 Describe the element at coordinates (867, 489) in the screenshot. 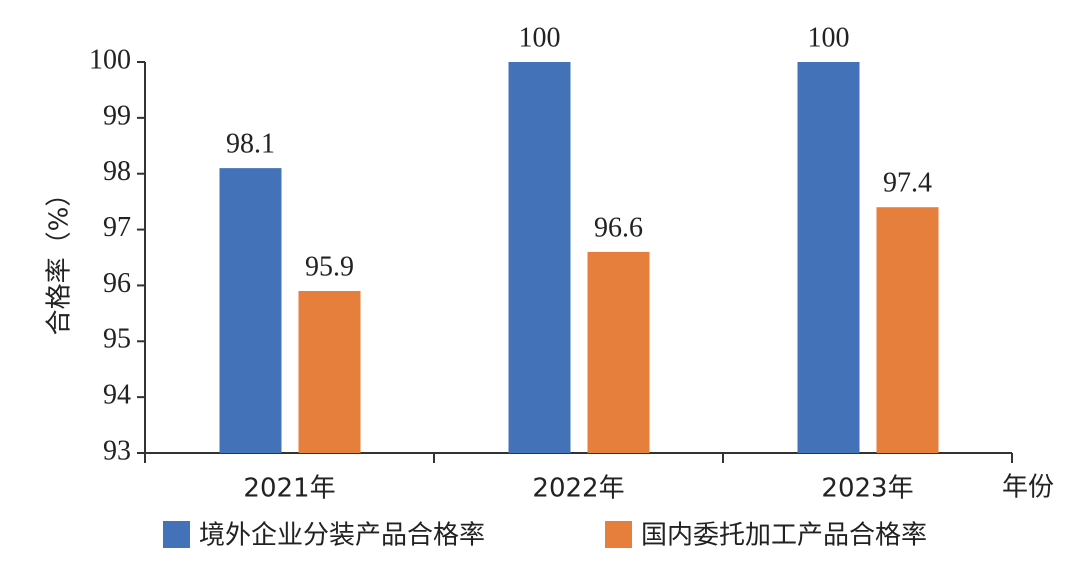

I see `x-tick-label: 2023年` at that location.